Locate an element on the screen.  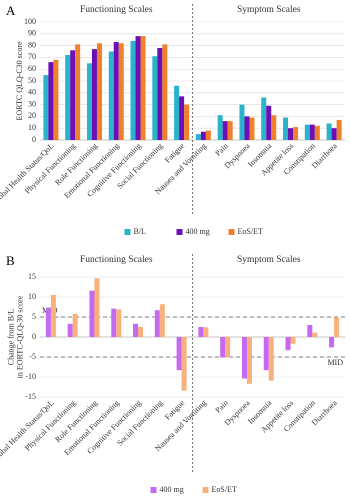
y-axis-label: Change from B/L is located at coordinates (10, 337).